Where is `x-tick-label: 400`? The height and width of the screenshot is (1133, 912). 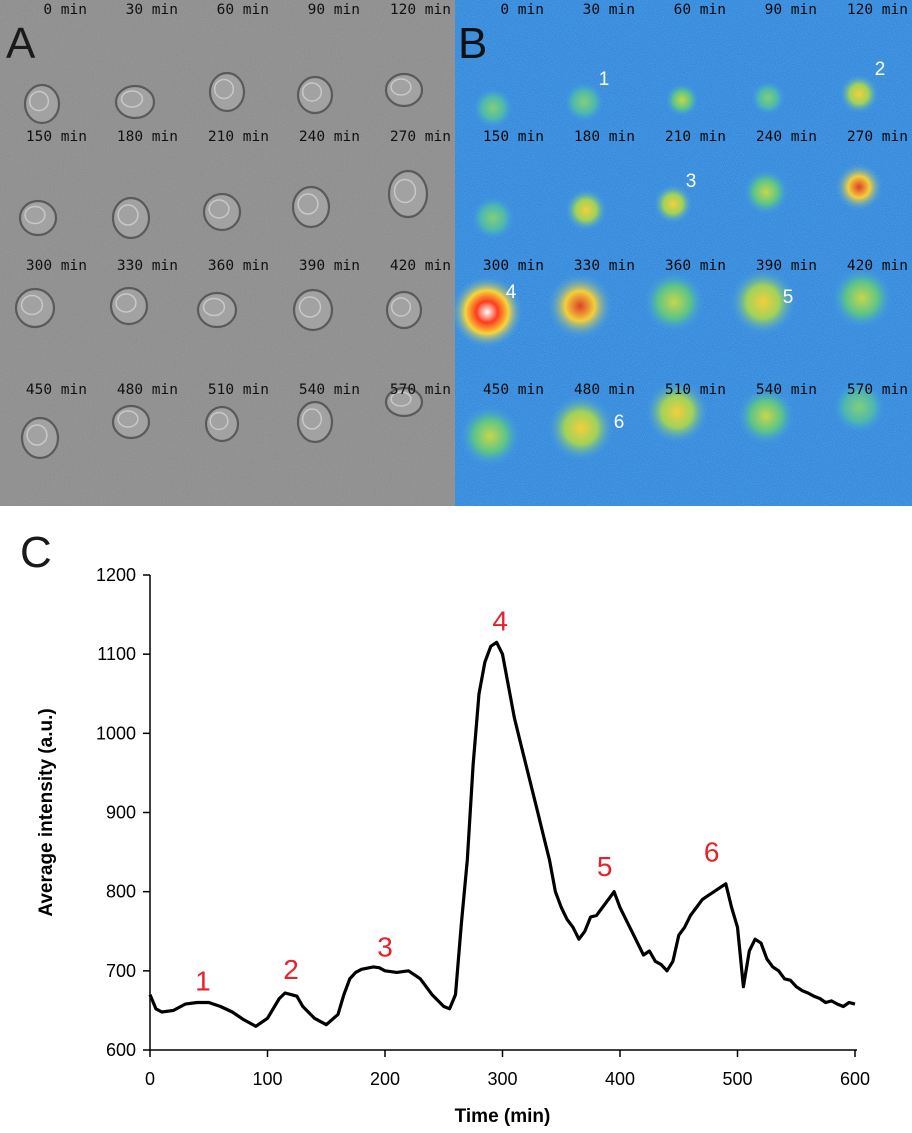
x-tick-label: 400 is located at coordinates (620, 1079).